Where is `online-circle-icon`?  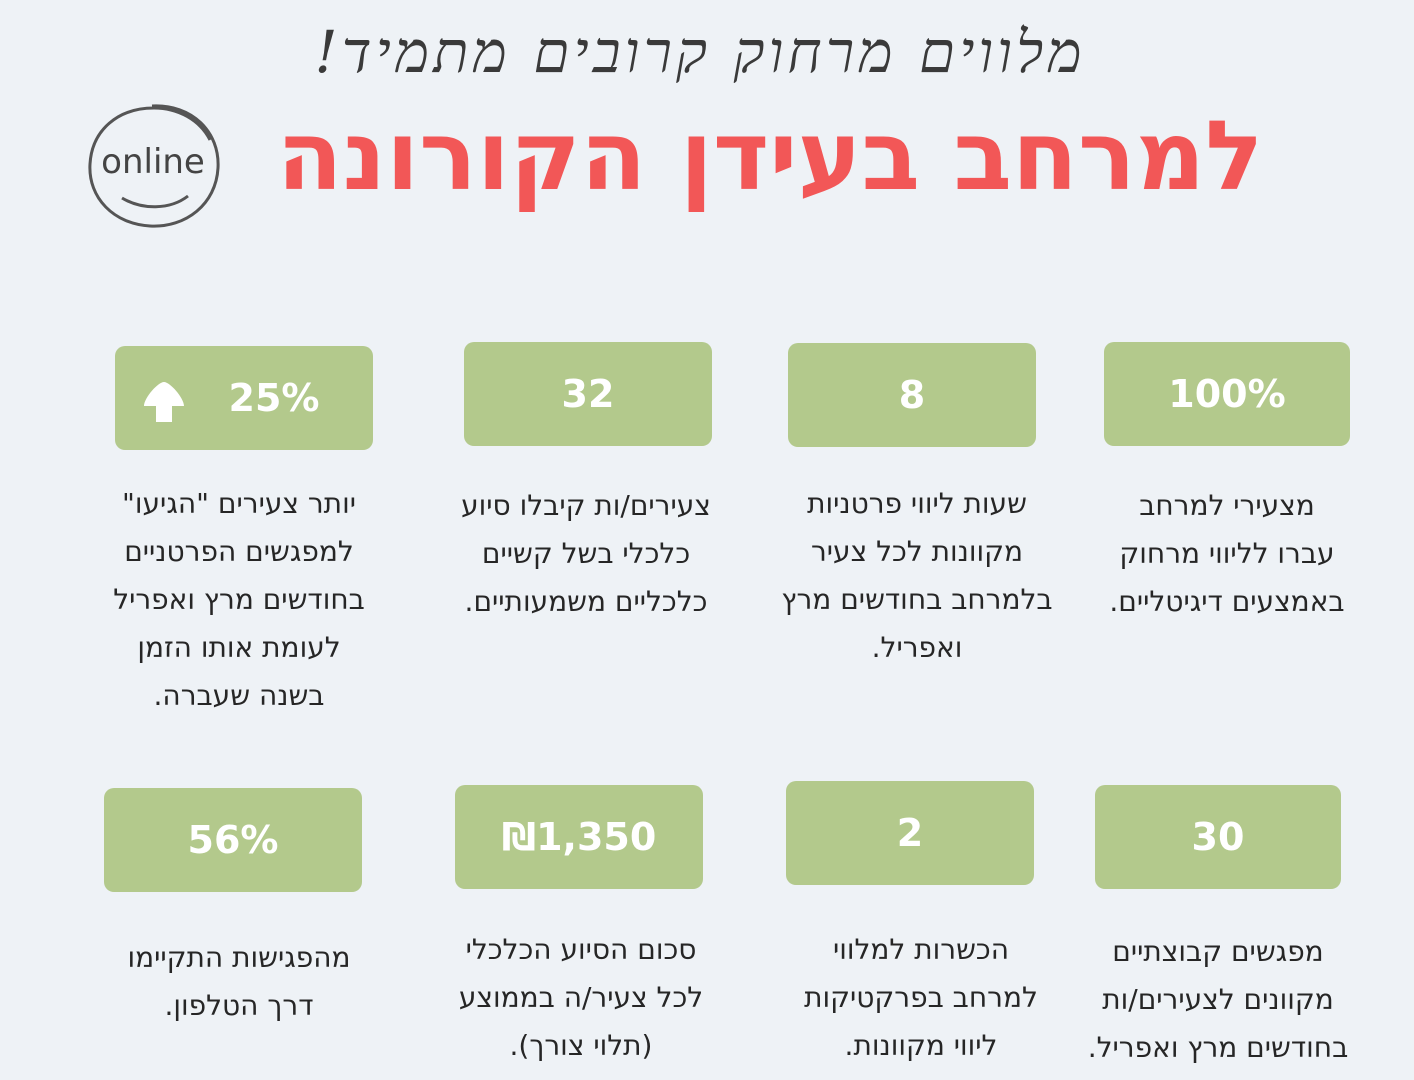 online-circle-icon is located at coordinates (154, 166).